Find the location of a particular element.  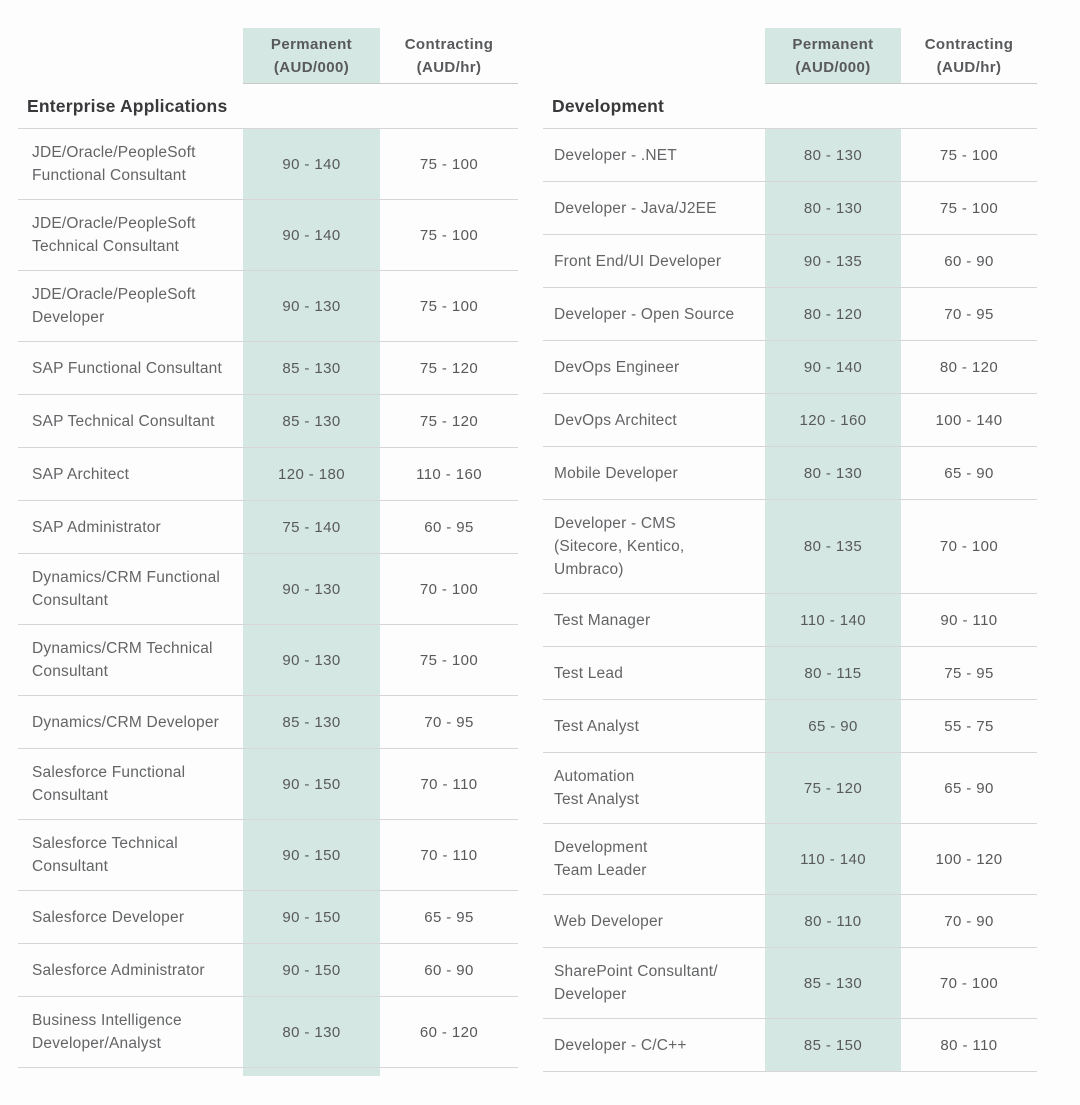

section-title-band: Enterprise Applications is located at coordinates (268, 106).